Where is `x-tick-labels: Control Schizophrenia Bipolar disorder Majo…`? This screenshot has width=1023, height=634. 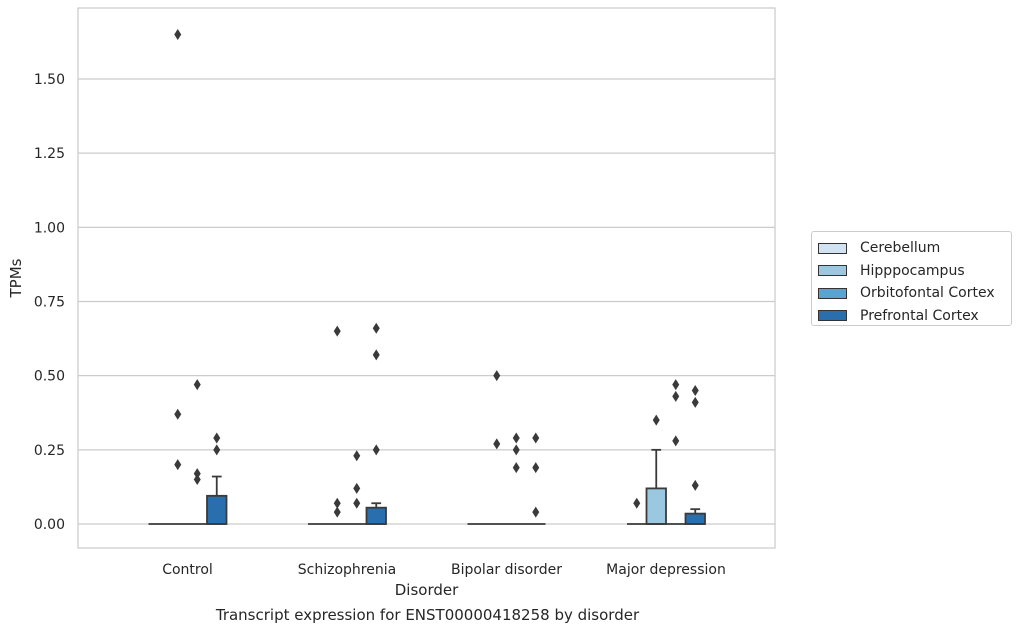
x-tick-labels: Control Schizophrenia Bipolar disorder Majo… is located at coordinates (444, 570).